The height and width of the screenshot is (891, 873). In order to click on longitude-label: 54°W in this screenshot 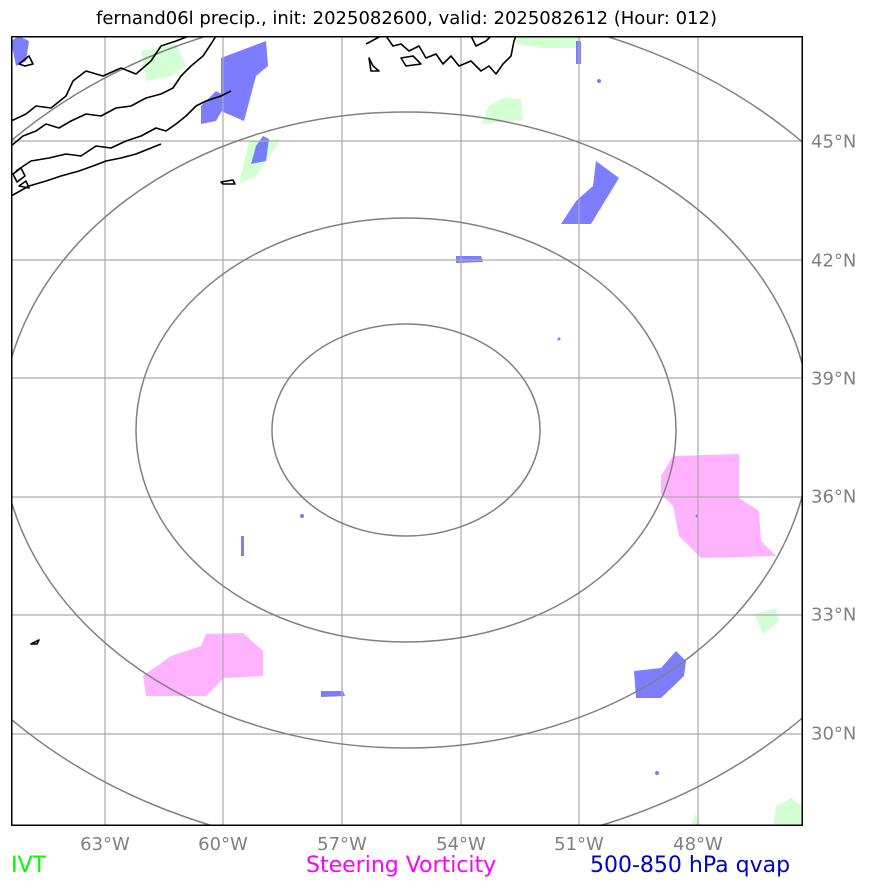, I will do `click(461, 844)`.